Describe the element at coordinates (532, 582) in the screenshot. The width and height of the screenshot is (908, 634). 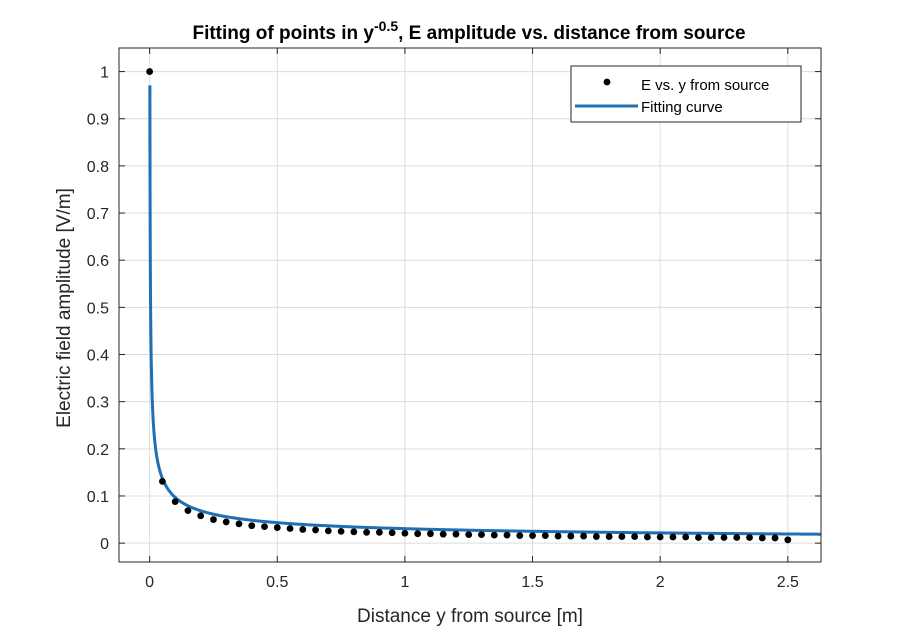
I see `x-tick-label: 1.5` at that location.